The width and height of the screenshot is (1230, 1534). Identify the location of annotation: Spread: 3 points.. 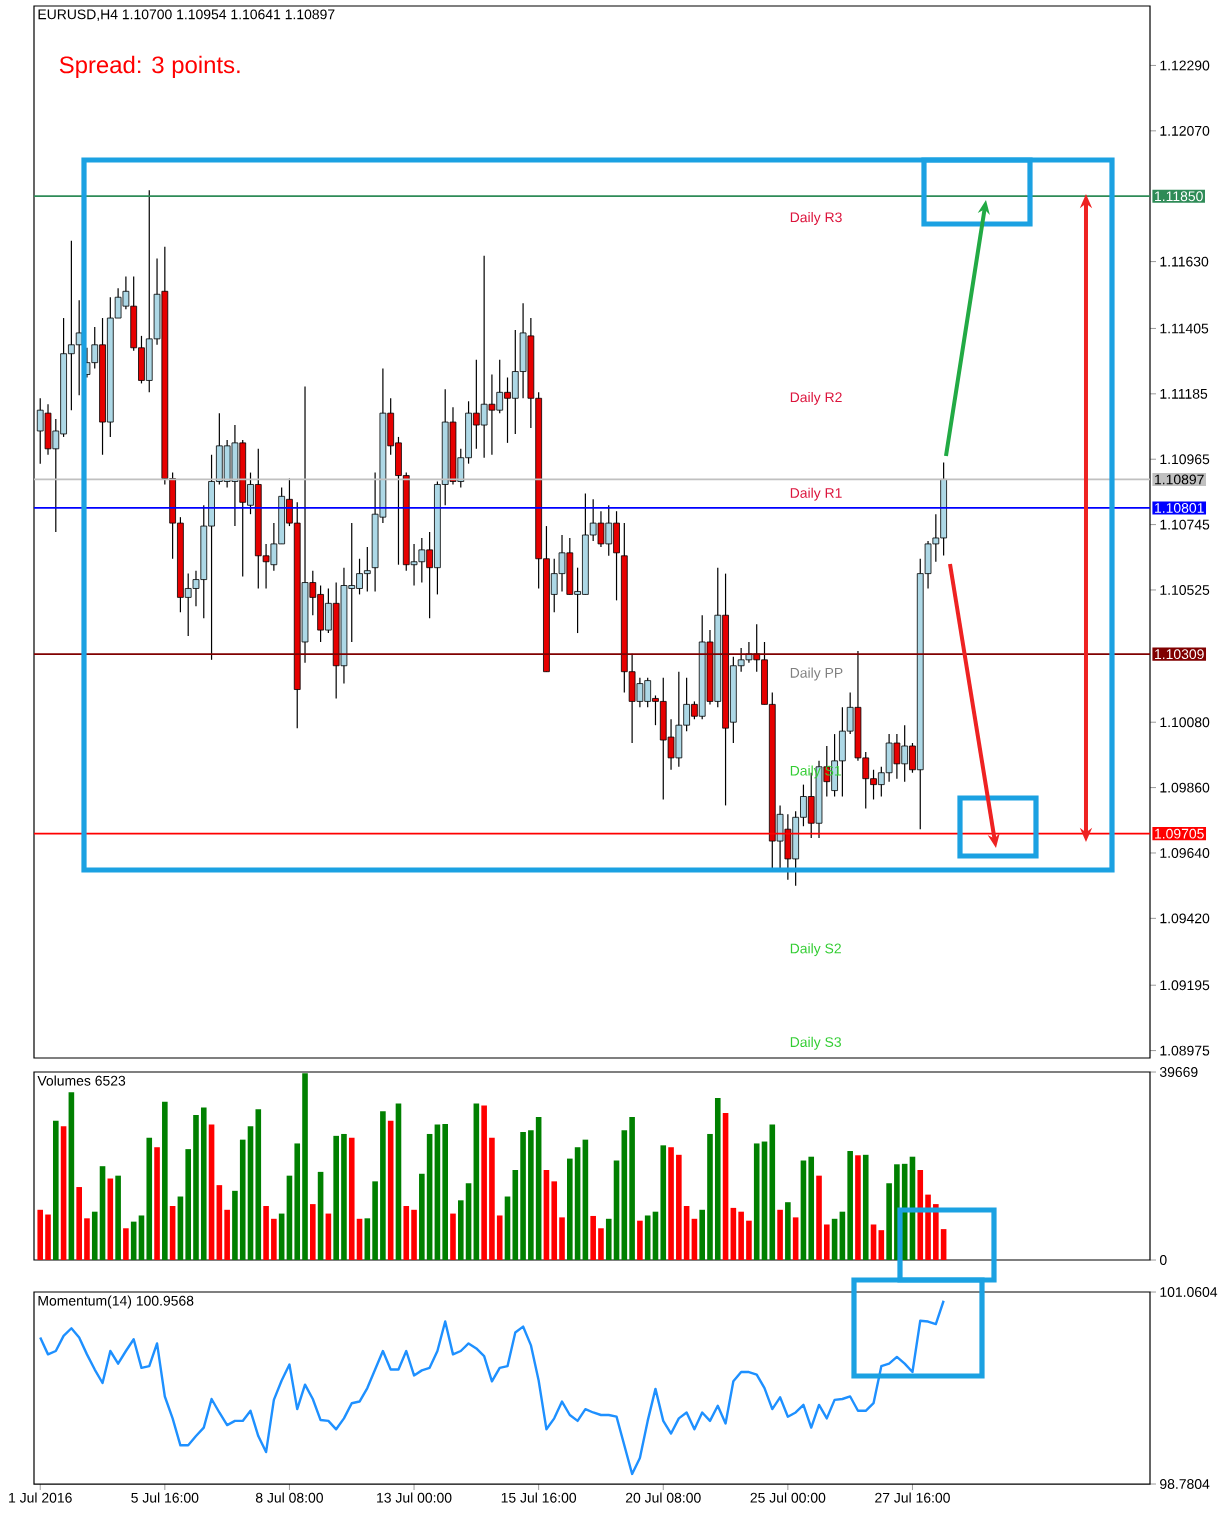
(149, 67).